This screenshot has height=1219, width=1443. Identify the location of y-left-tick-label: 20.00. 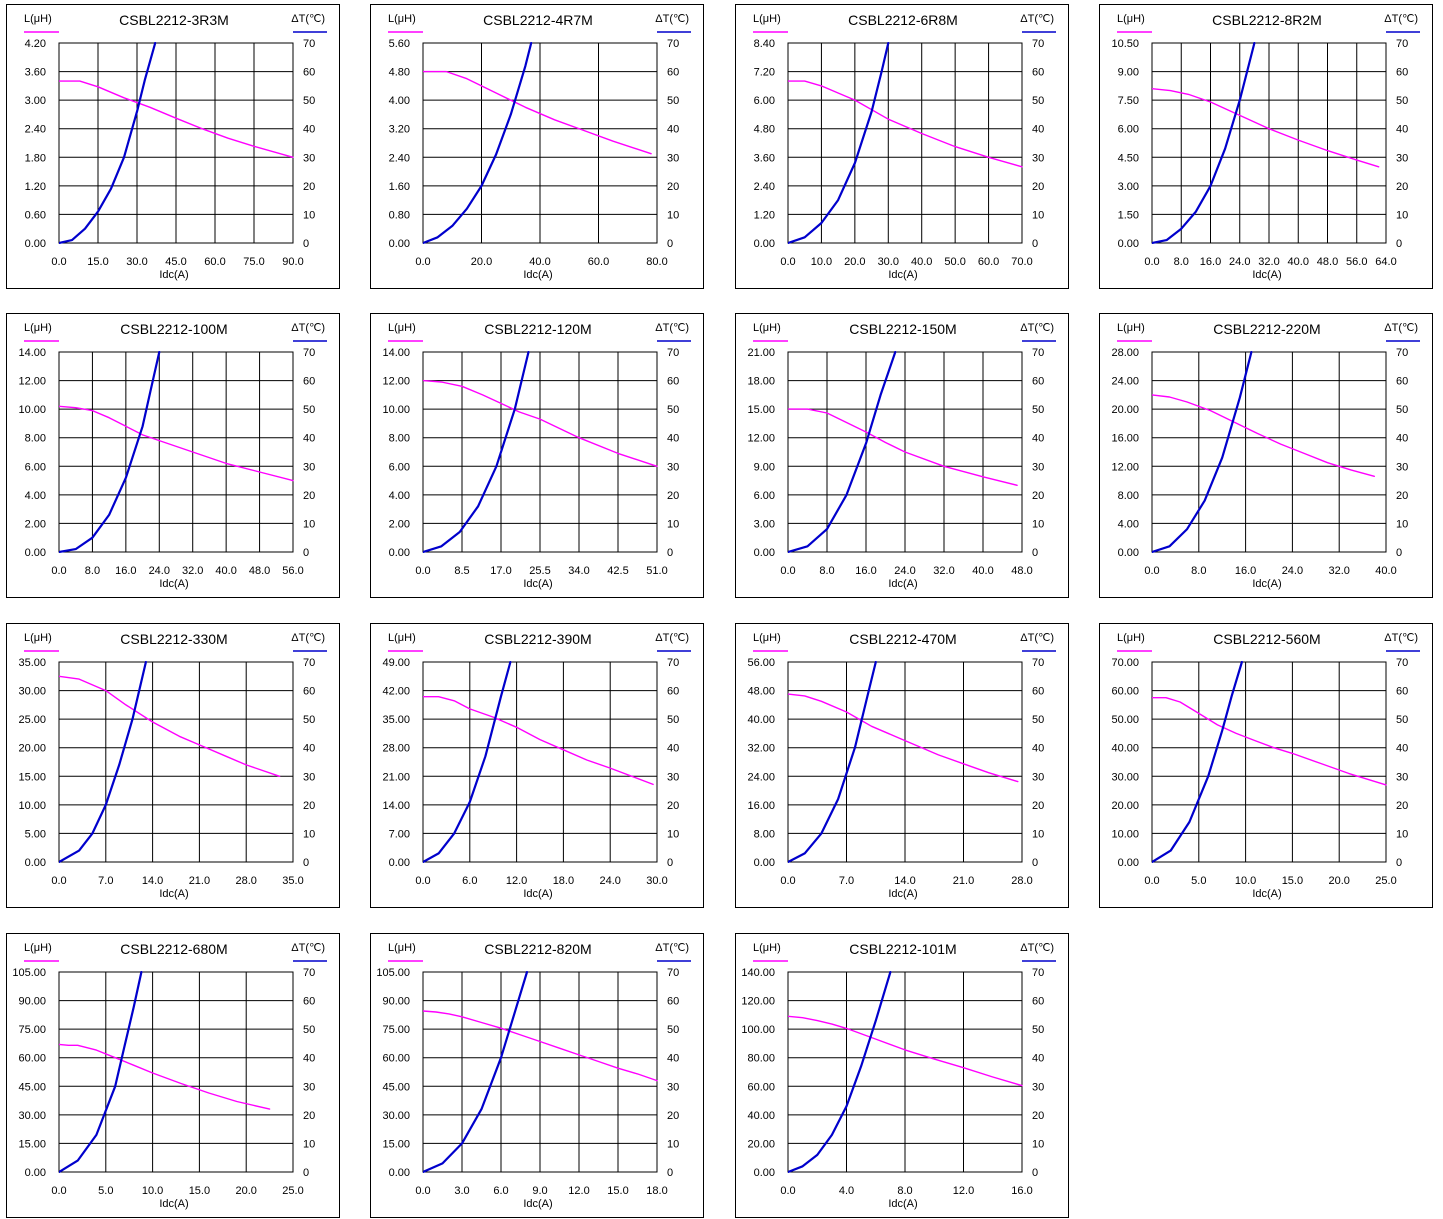
(761, 1144).